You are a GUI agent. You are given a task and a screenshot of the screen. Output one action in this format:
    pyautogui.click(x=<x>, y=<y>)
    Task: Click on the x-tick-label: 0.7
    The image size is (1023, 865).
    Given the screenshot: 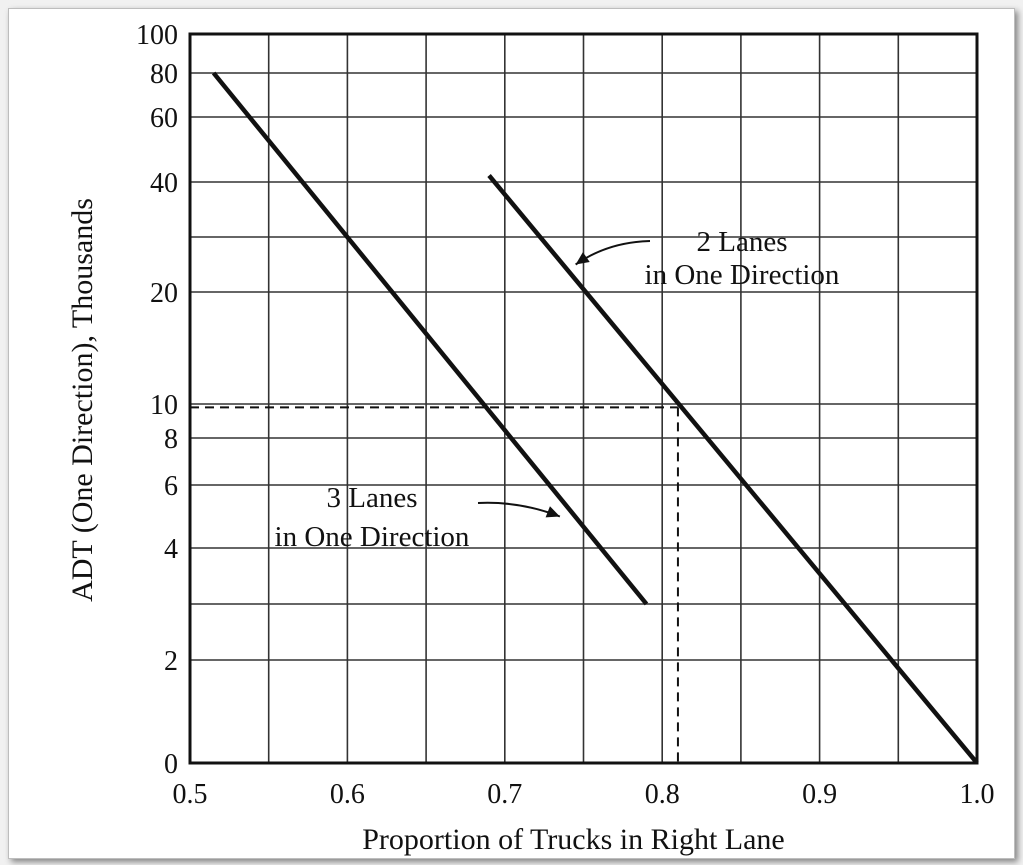 What is the action you would take?
    pyautogui.click(x=504, y=794)
    